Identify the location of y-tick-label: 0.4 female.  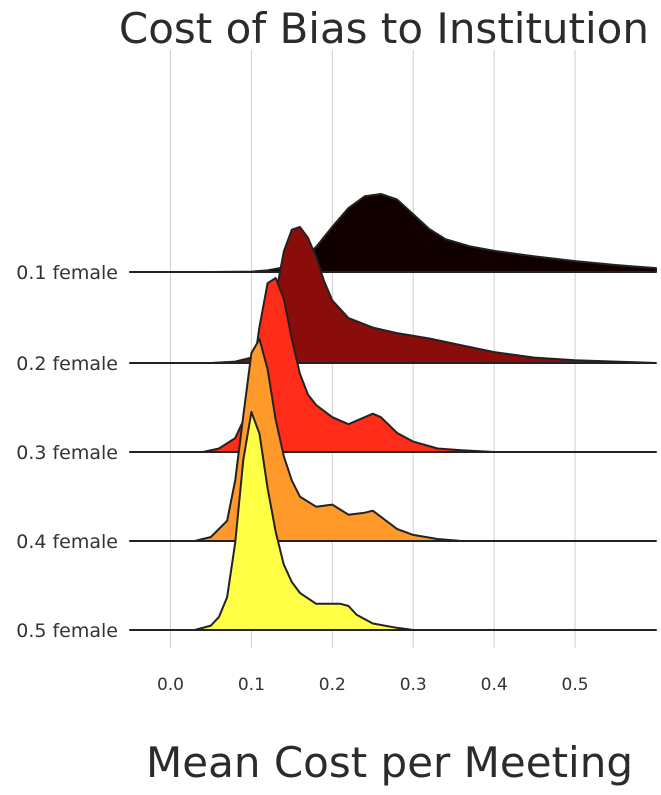
(67, 542).